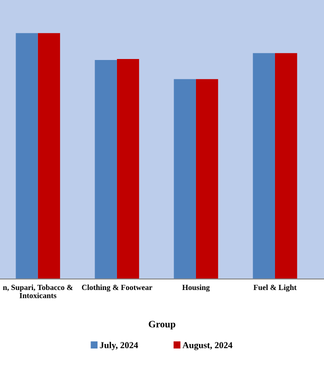 The width and height of the screenshot is (324, 372). What do you see at coordinates (207, 346) in the screenshot?
I see `legend-label: August, 2024` at bounding box center [207, 346].